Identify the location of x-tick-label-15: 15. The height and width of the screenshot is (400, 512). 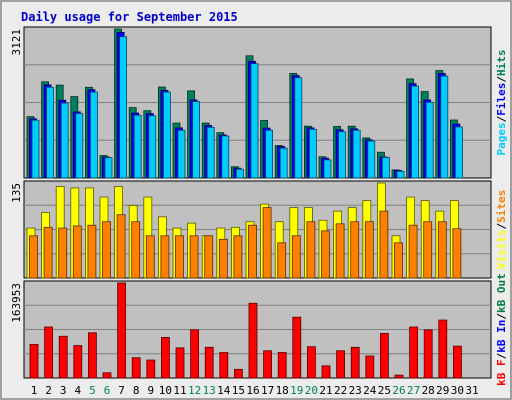
(238, 390).